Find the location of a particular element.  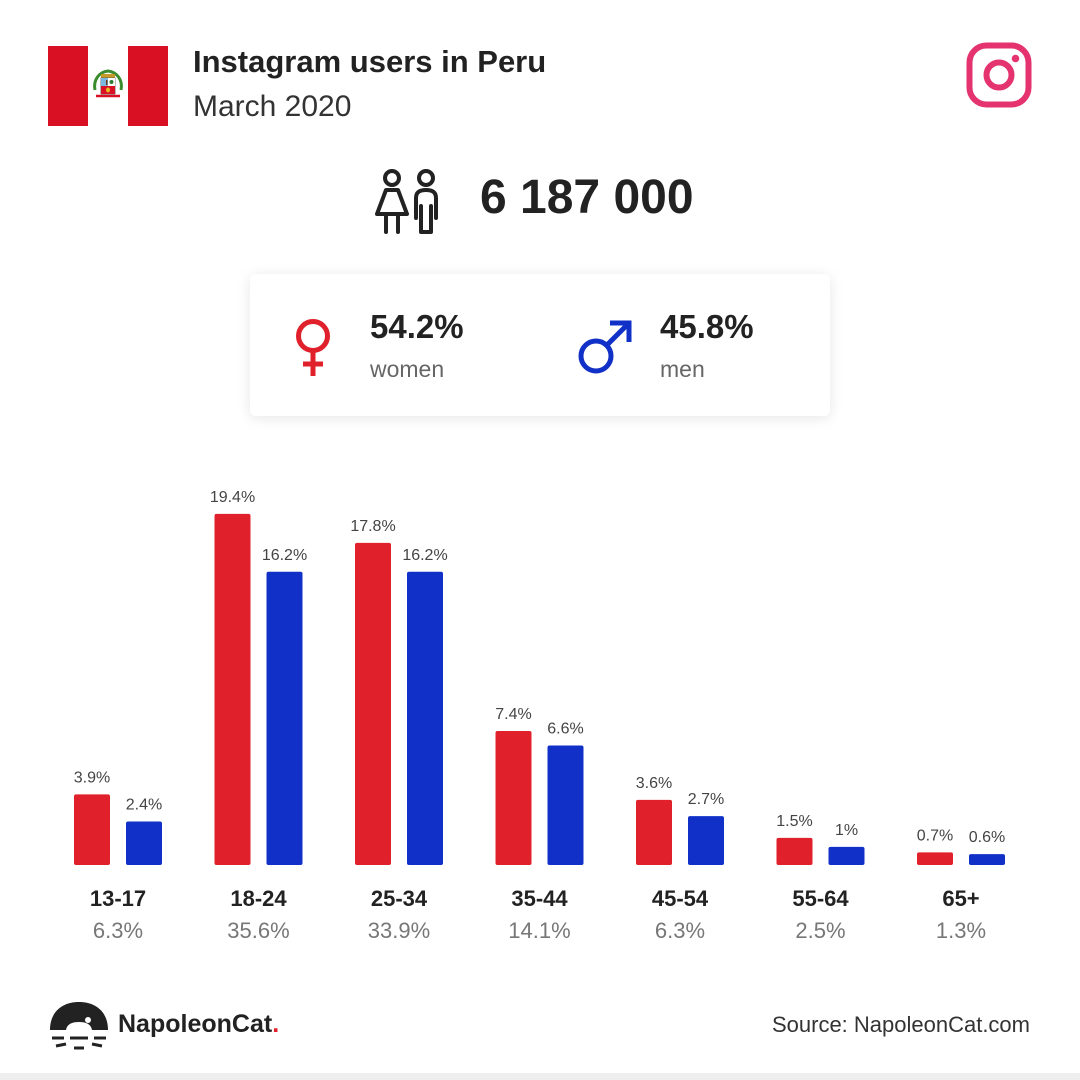

bar-value-label: 19.4% is located at coordinates (232, 497).